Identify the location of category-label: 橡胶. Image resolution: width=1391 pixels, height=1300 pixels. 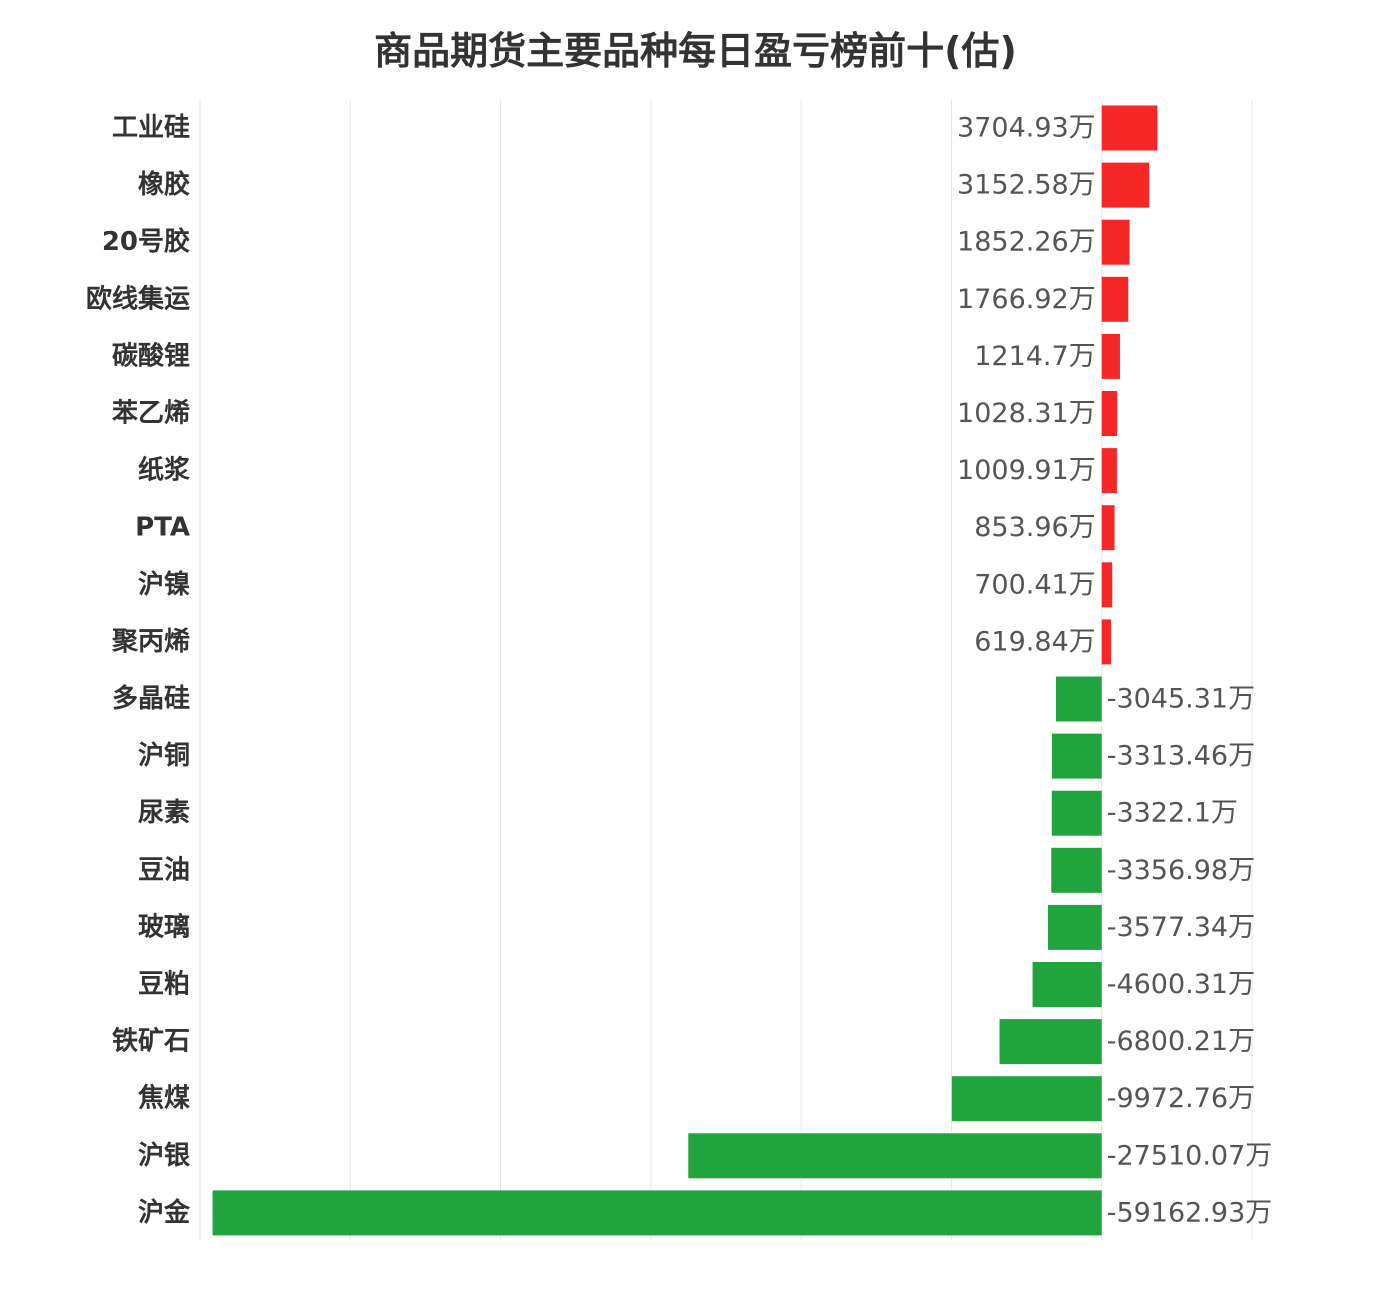
(164, 184).